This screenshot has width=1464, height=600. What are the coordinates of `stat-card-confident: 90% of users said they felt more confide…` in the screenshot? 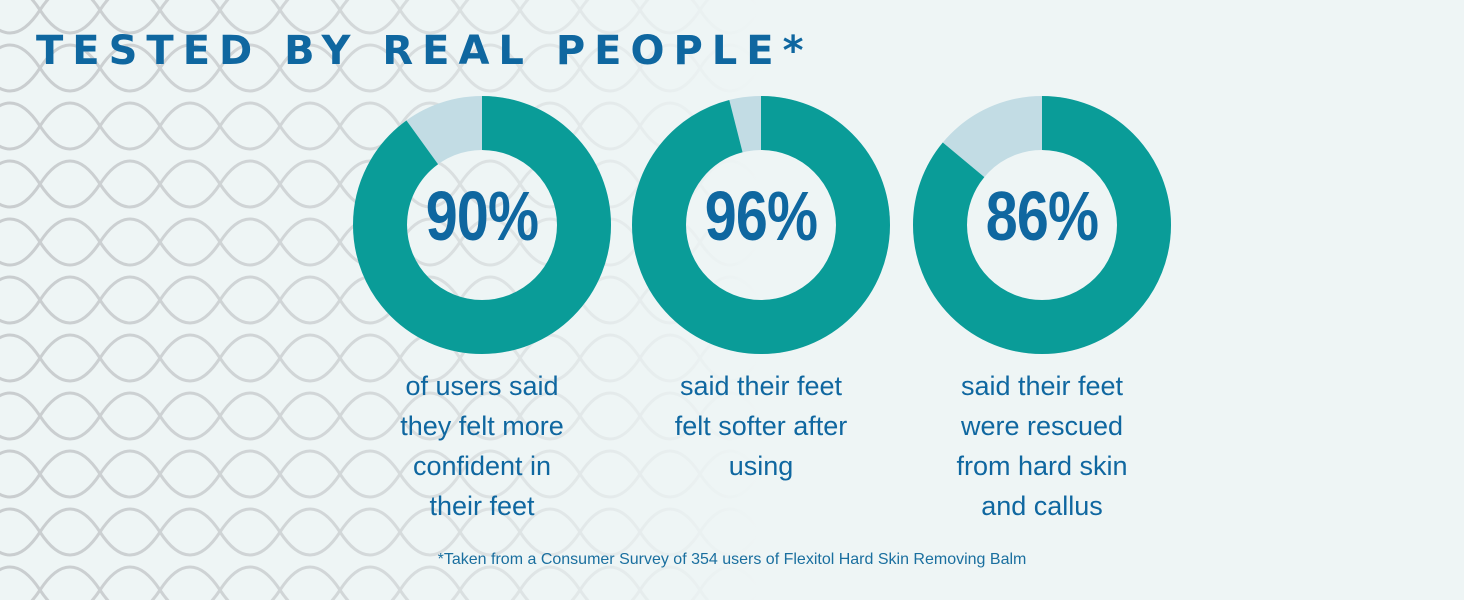 It's located at (482, 307).